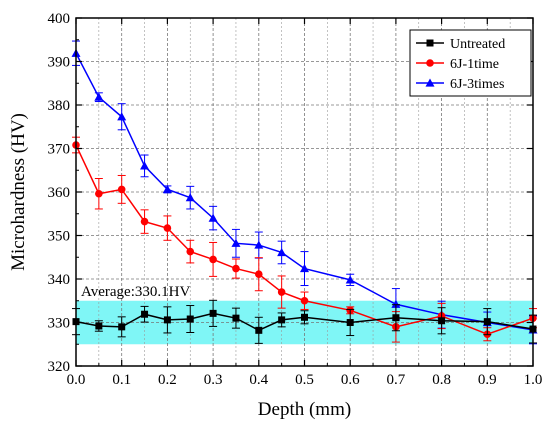 This screenshot has height=425, width=550. I want to click on y-tick-label: 370, so click(59, 150).